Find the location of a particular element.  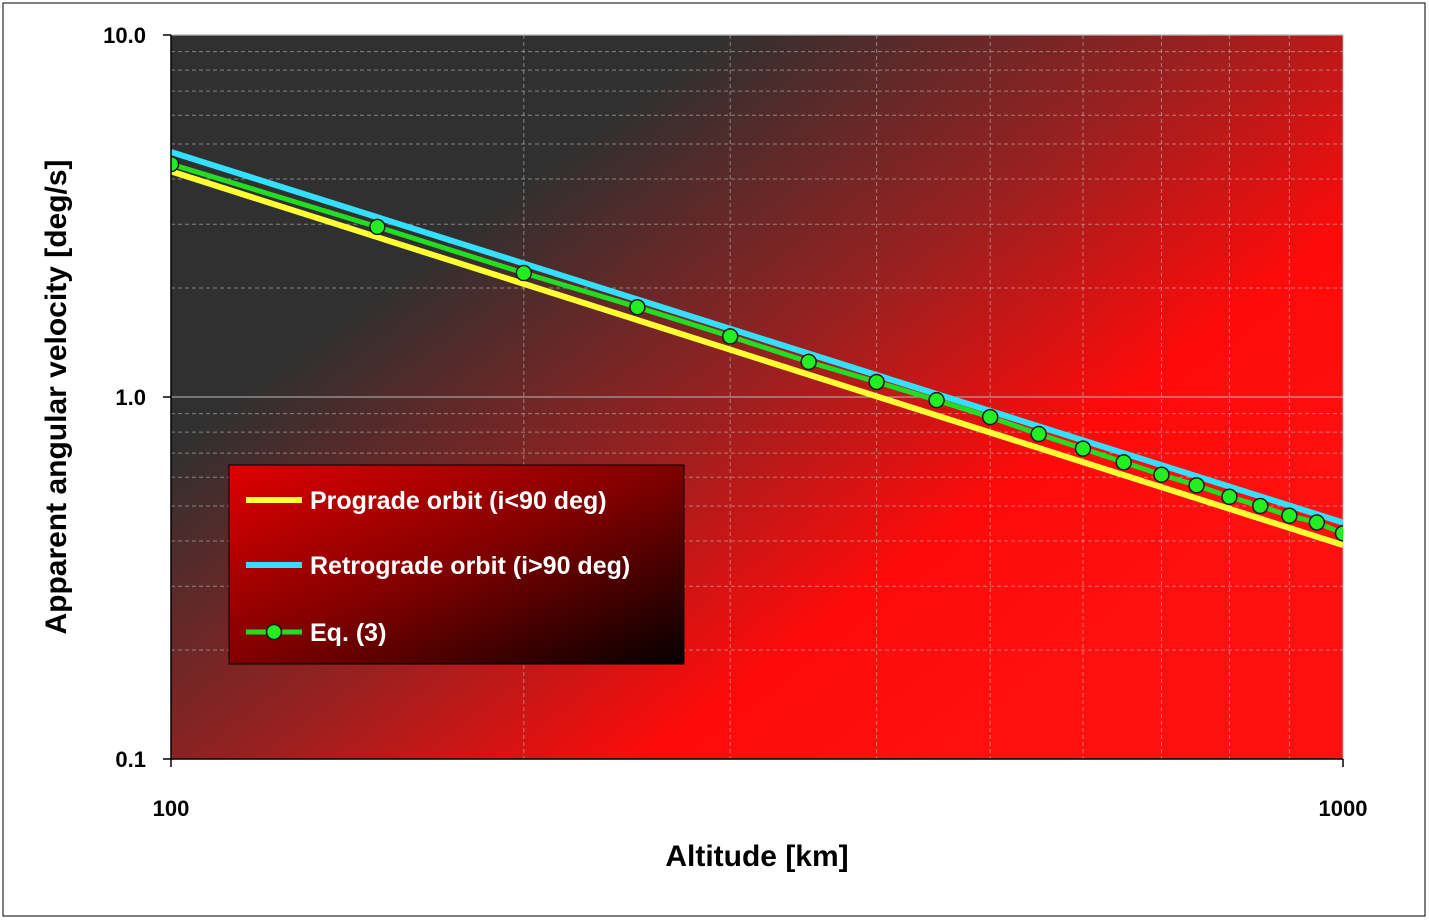

legend-item: Retrograde orbit (i>90 deg) is located at coordinates (438, 566).